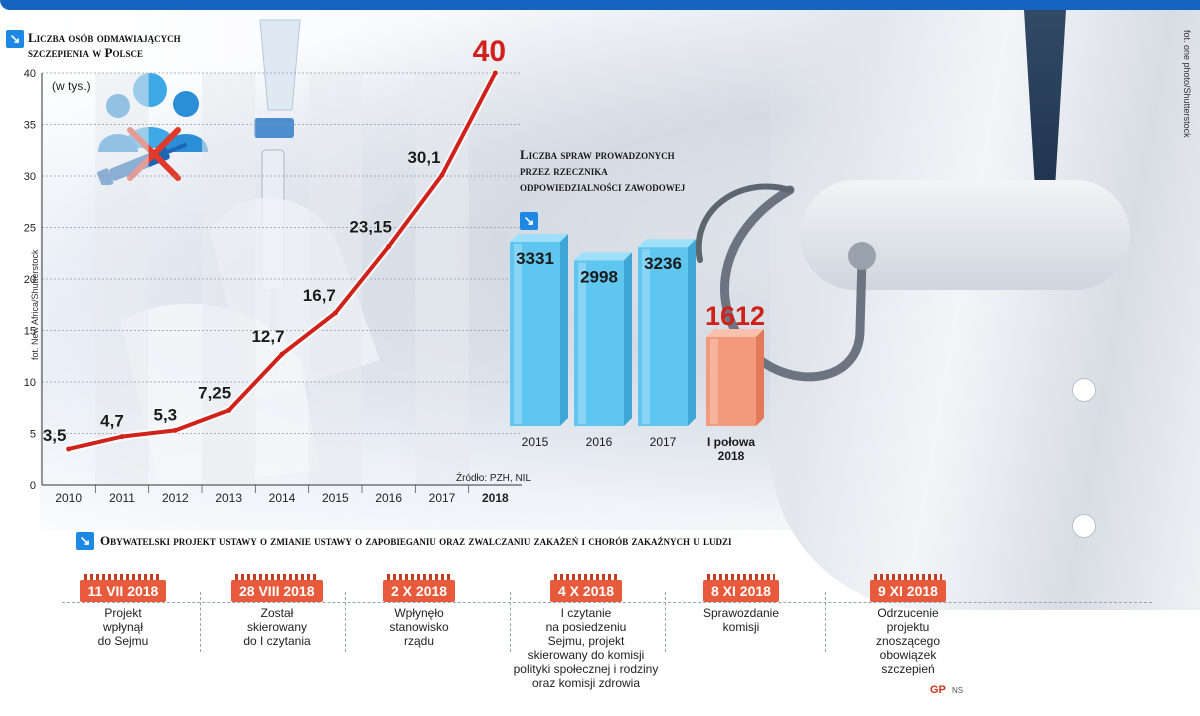  What do you see at coordinates (123, 641) in the screenshot?
I see `timeline-event-line: do Sejmu` at bounding box center [123, 641].